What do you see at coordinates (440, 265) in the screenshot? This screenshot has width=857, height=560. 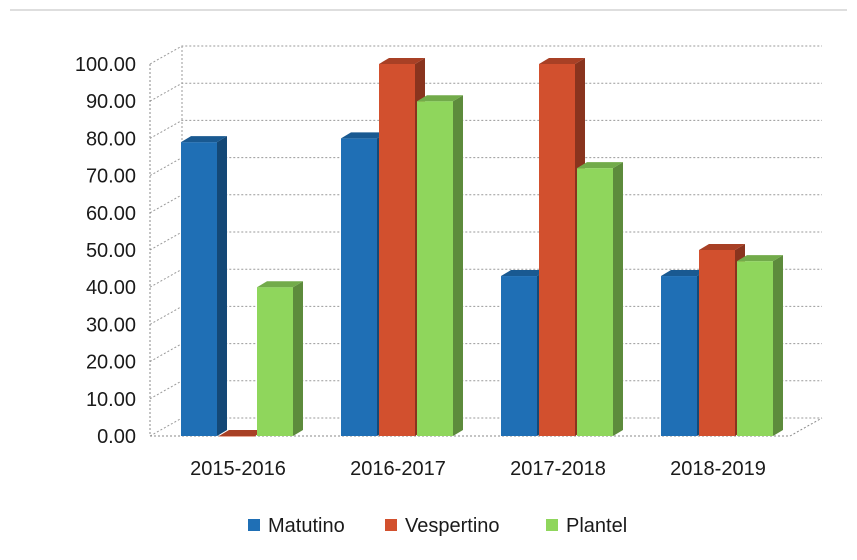 I see `bar-plantel-2016-2017` at bounding box center [440, 265].